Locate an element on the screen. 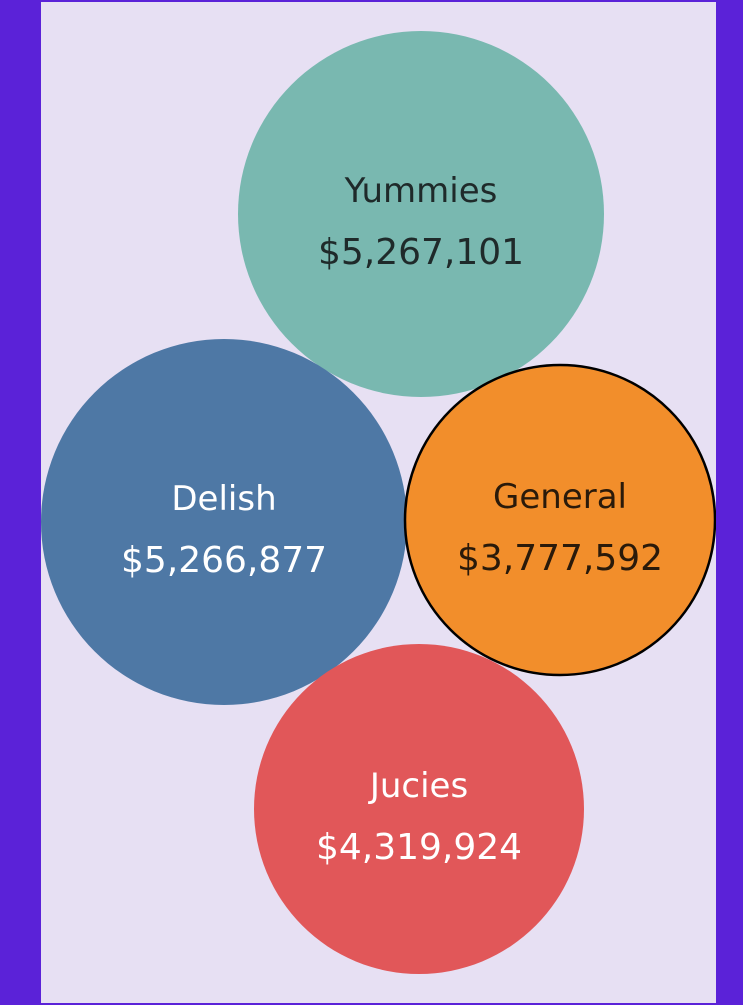 The width and height of the screenshot is (743, 1005). bubble-jucies: Jucies $4,319,924 is located at coordinates (419, 809).